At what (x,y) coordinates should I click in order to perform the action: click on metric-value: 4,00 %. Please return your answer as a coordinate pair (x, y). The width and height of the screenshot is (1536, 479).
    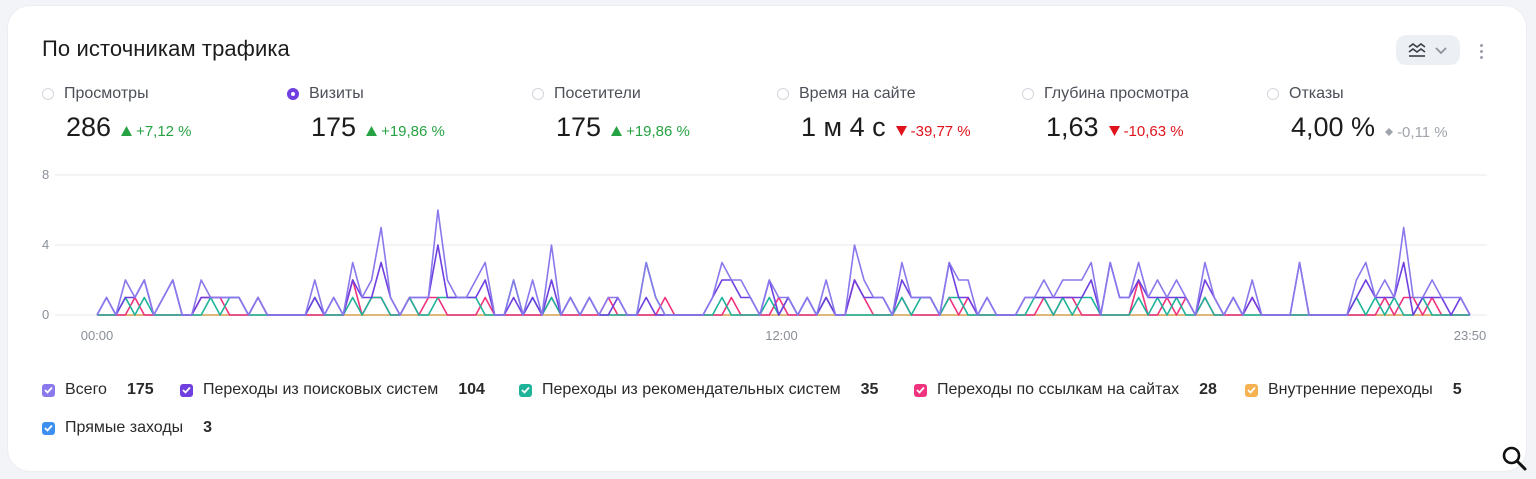
    Looking at the image, I should click on (1333, 127).